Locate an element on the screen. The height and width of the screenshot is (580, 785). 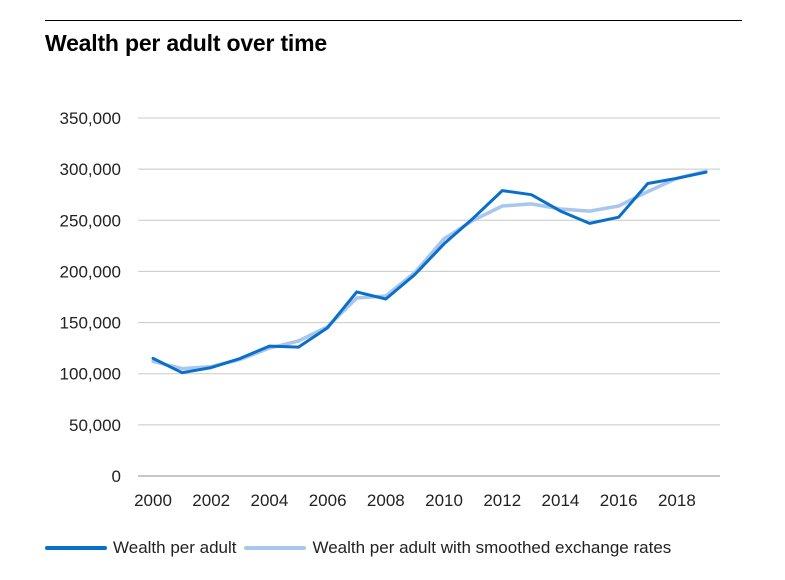
x-axis-ticks: 2000 2002 2004 2006 2008 2010 2012 2014 2016 2018 is located at coordinates (415, 500).